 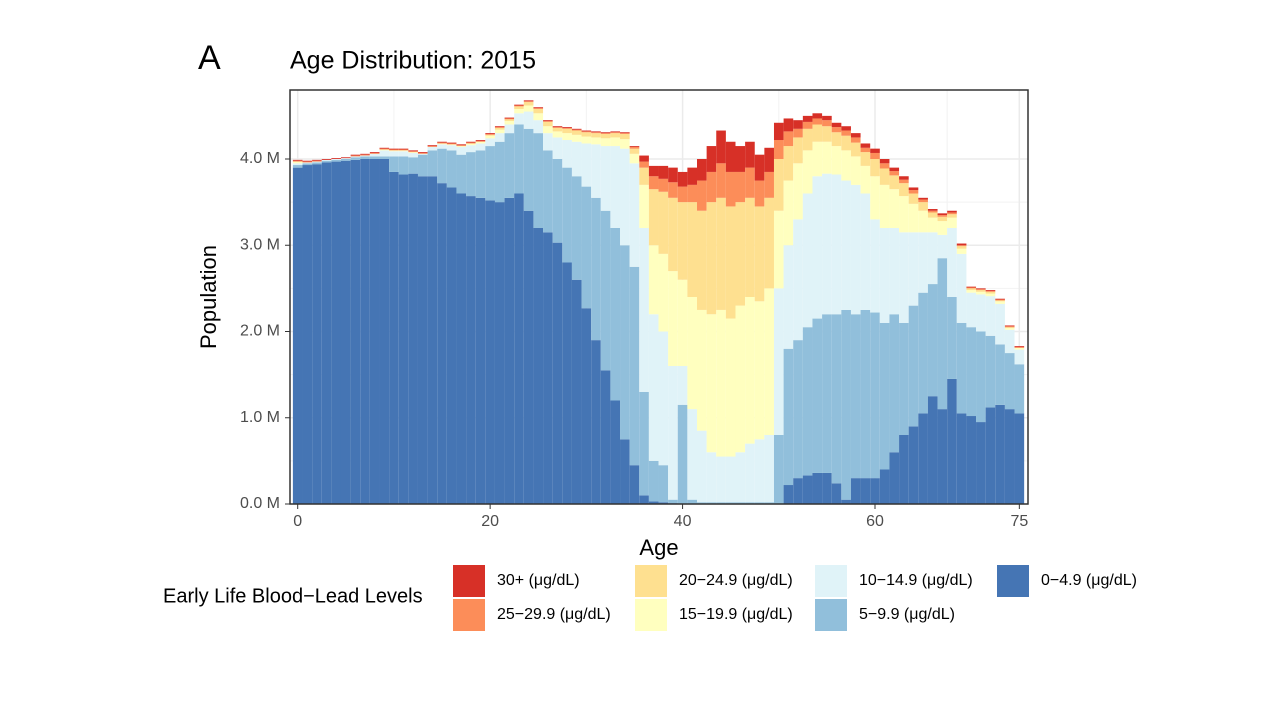 What do you see at coordinates (413, 61) in the screenshot?
I see `chart-title: Age Distribution: 2015` at bounding box center [413, 61].